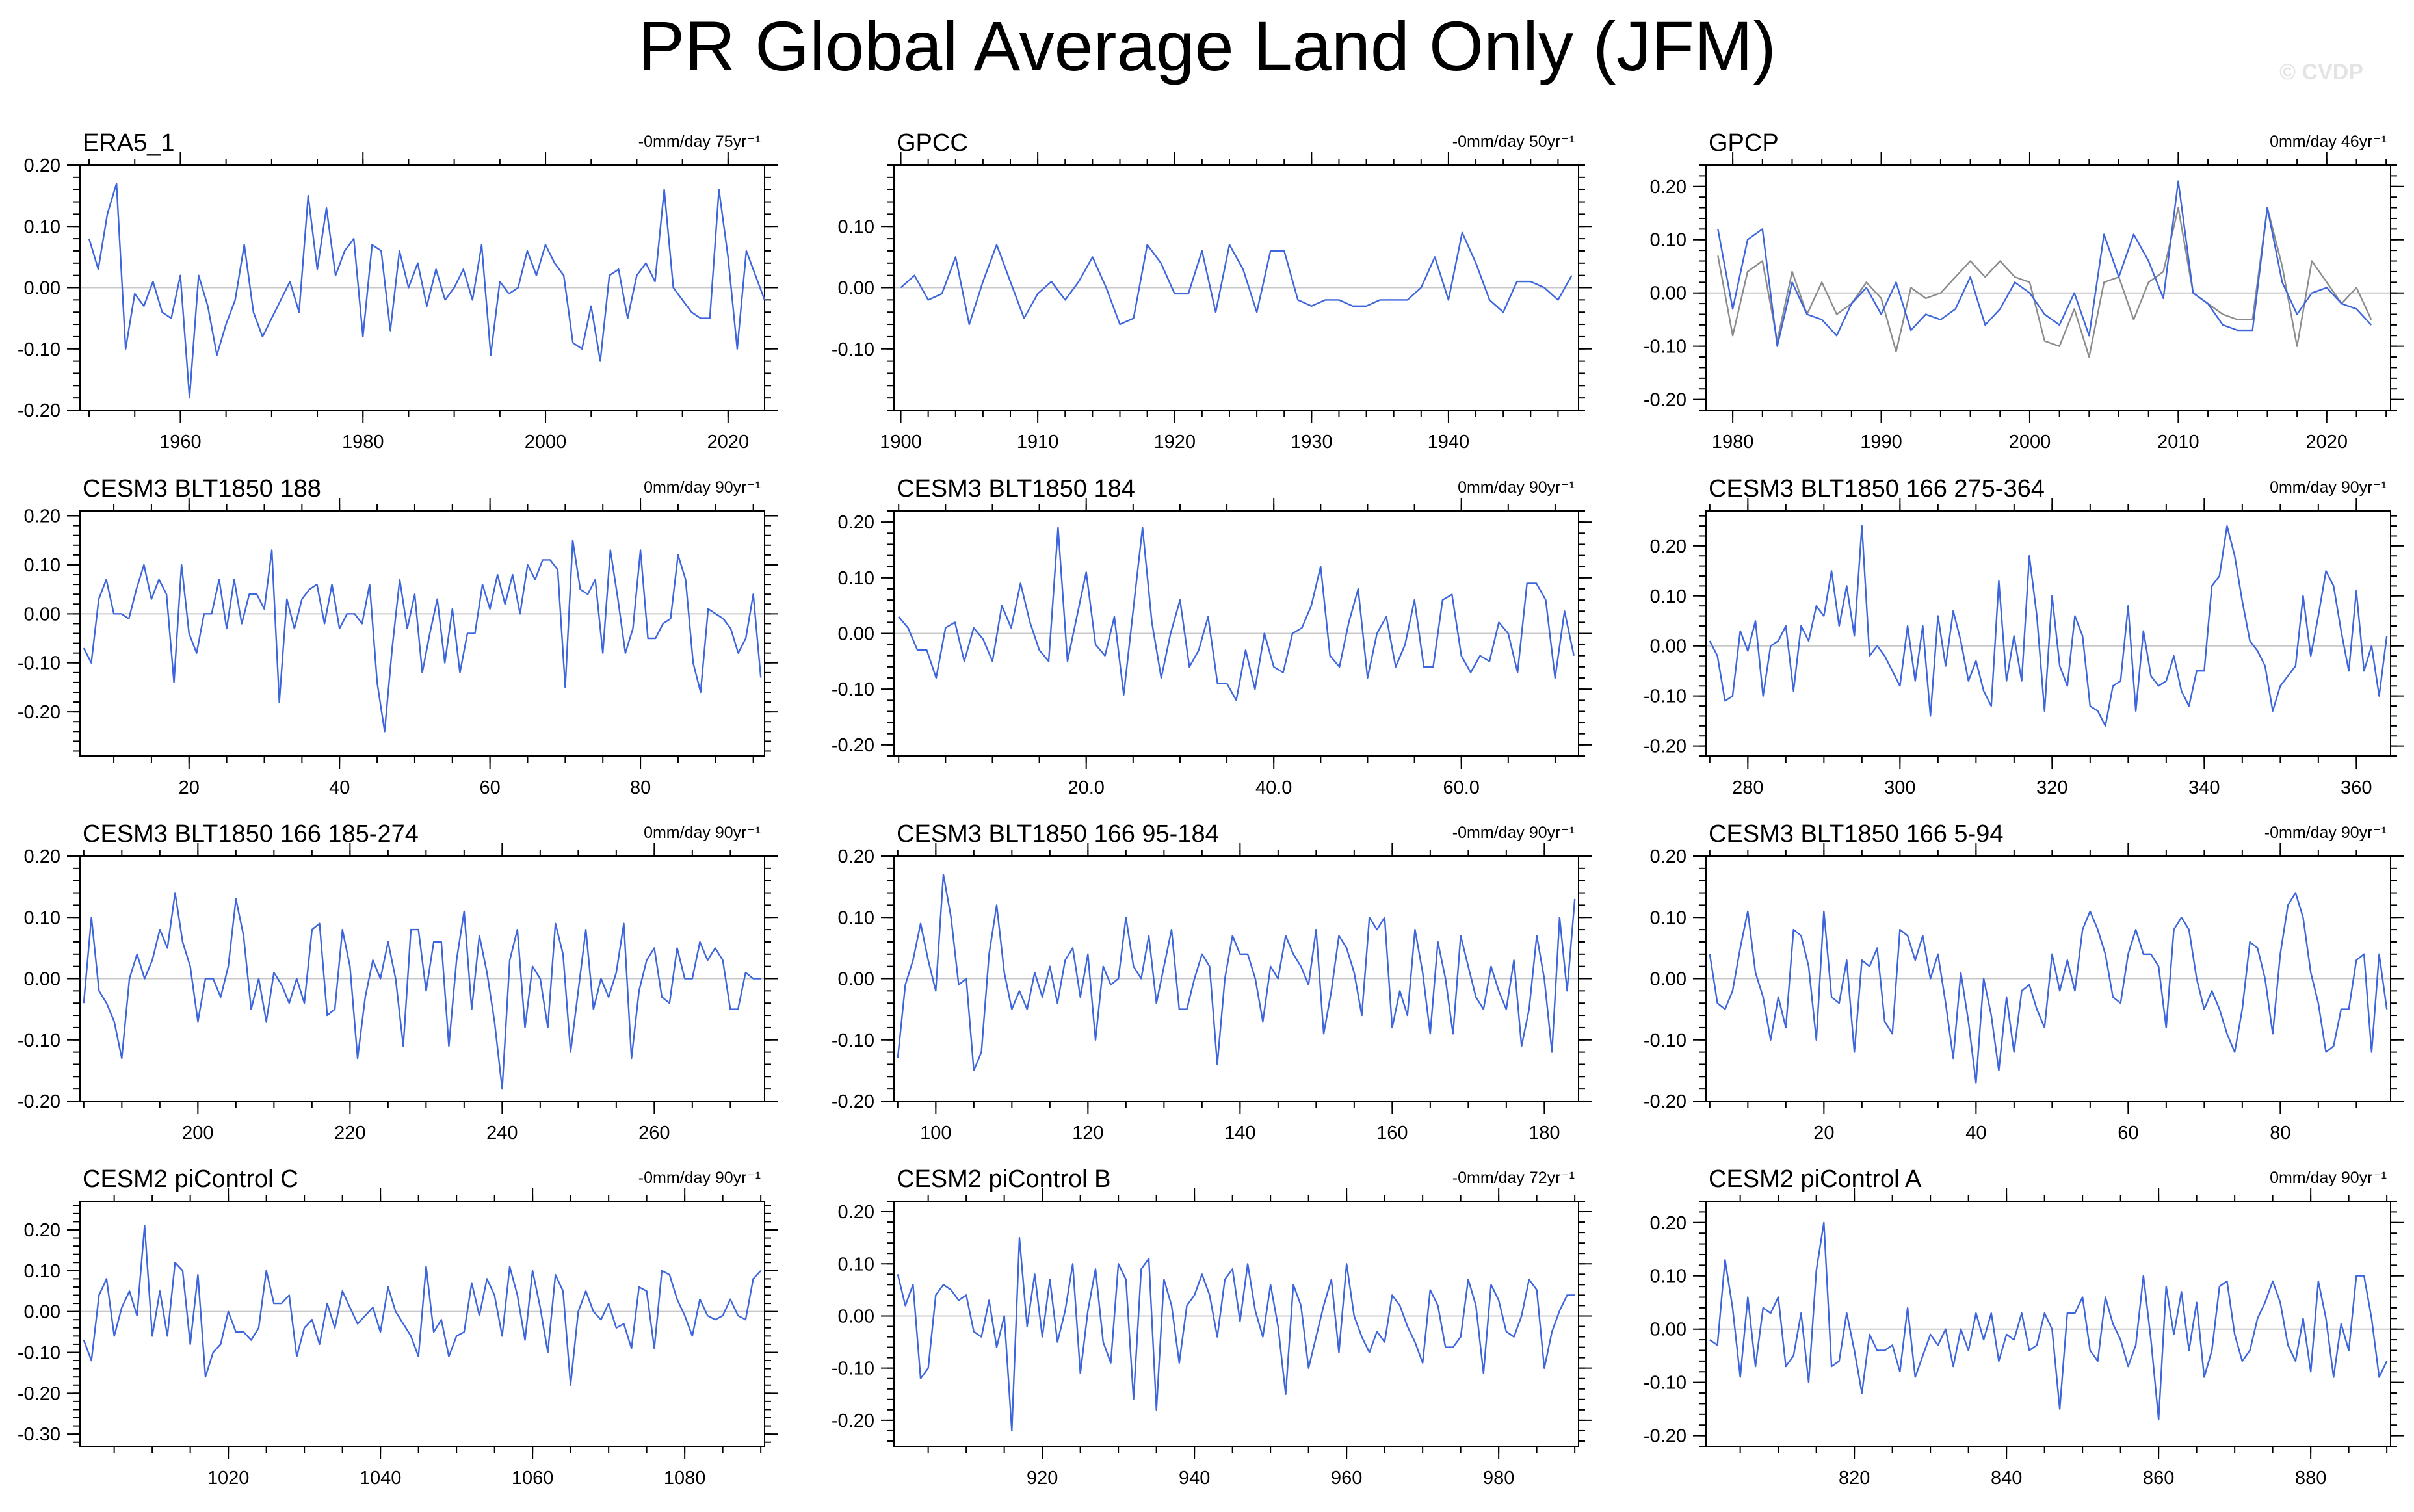 Image resolution: width=2414 pixels, height=1512 pixels. I want to click on x-tick-label: 20.0, so click(1086, 787).